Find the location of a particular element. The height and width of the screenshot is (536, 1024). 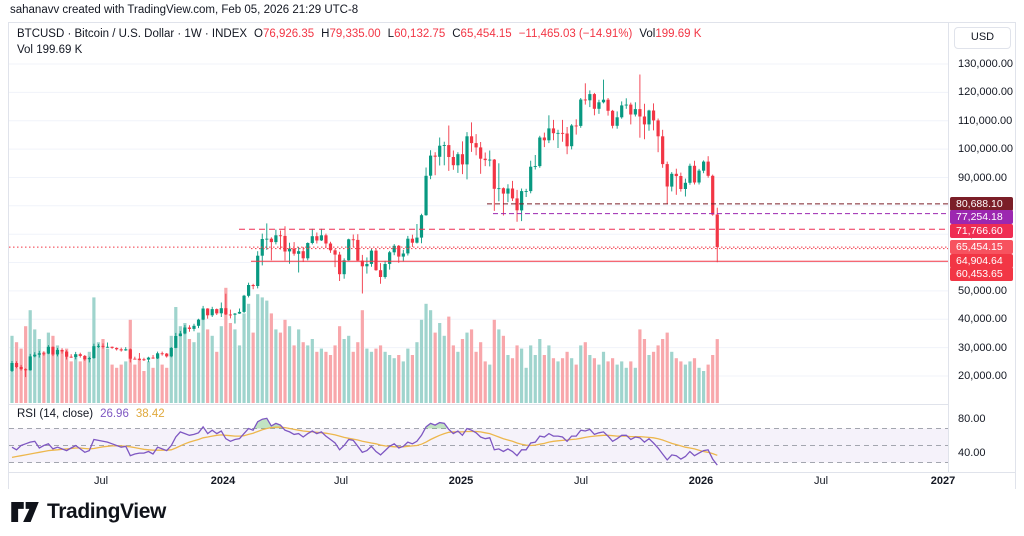

time-tick: 2024 is located at coordinates (223, 481).